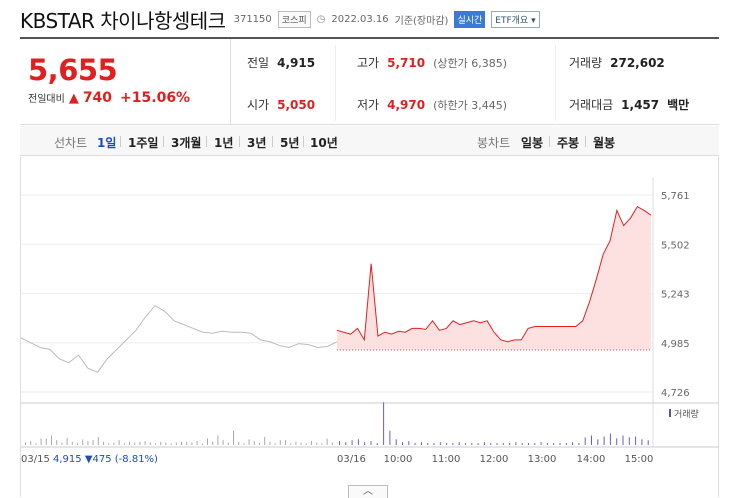  What do you see at coordinates (73, 98) in the screenshot?
I see `up-arrow-icon: ▲` at bounding box center [73, 98].